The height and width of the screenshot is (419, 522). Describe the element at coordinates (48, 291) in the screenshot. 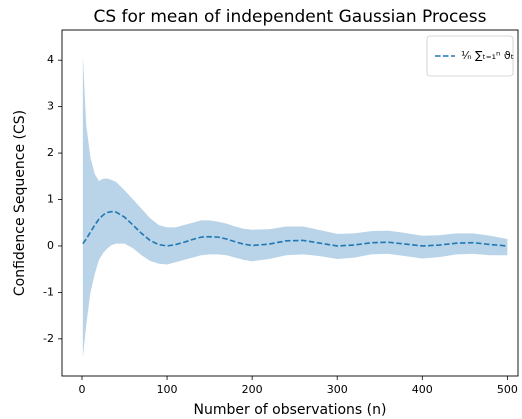

I see `y-tick-label: -1` at that location.